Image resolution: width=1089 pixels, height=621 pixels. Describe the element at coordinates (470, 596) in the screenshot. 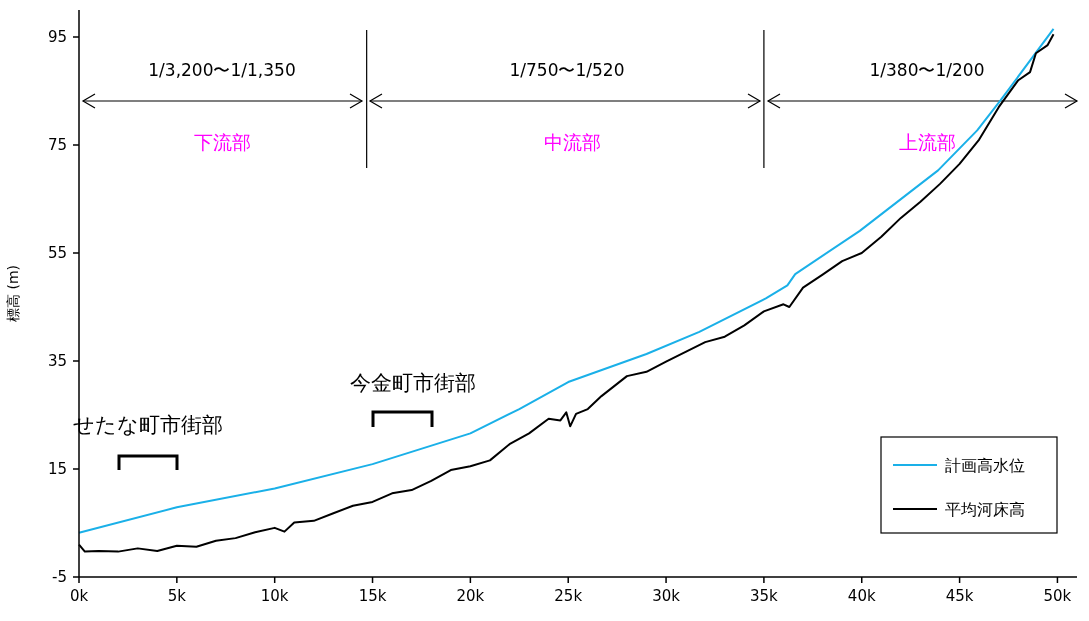

I see `x-tick-label: 20k` at that location.